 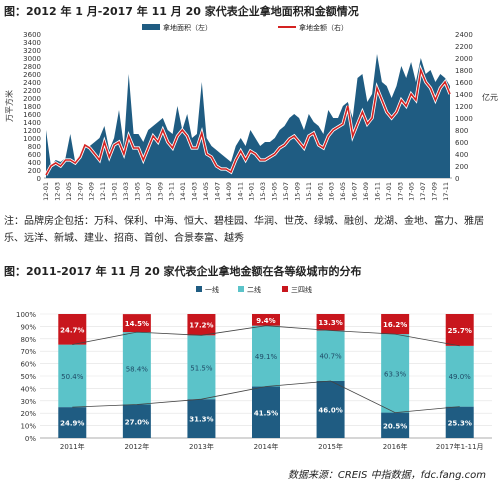 I want to click on right-tick-label: 1200, so click(x=464, y=107).